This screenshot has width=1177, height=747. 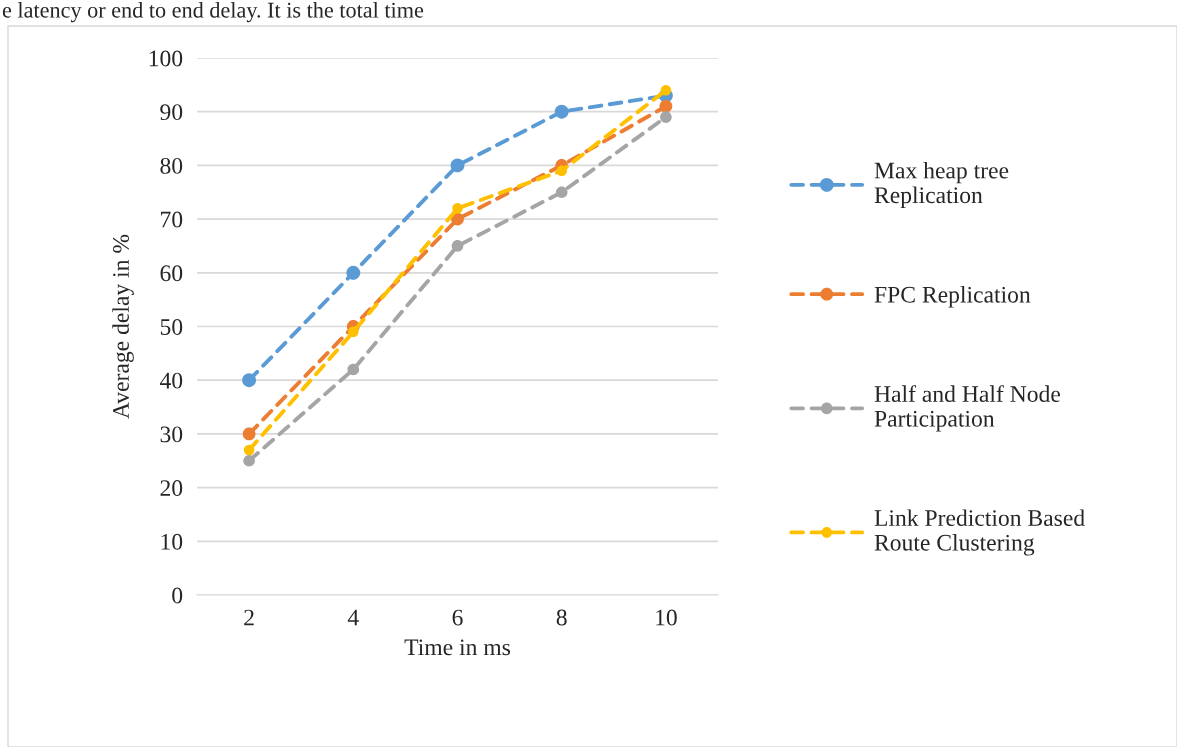 What do you see at coordinates (213, 12) in the screenshot?
I see `text: e latency or end to end delay. It is the total time` at bounding box center [213, 12].